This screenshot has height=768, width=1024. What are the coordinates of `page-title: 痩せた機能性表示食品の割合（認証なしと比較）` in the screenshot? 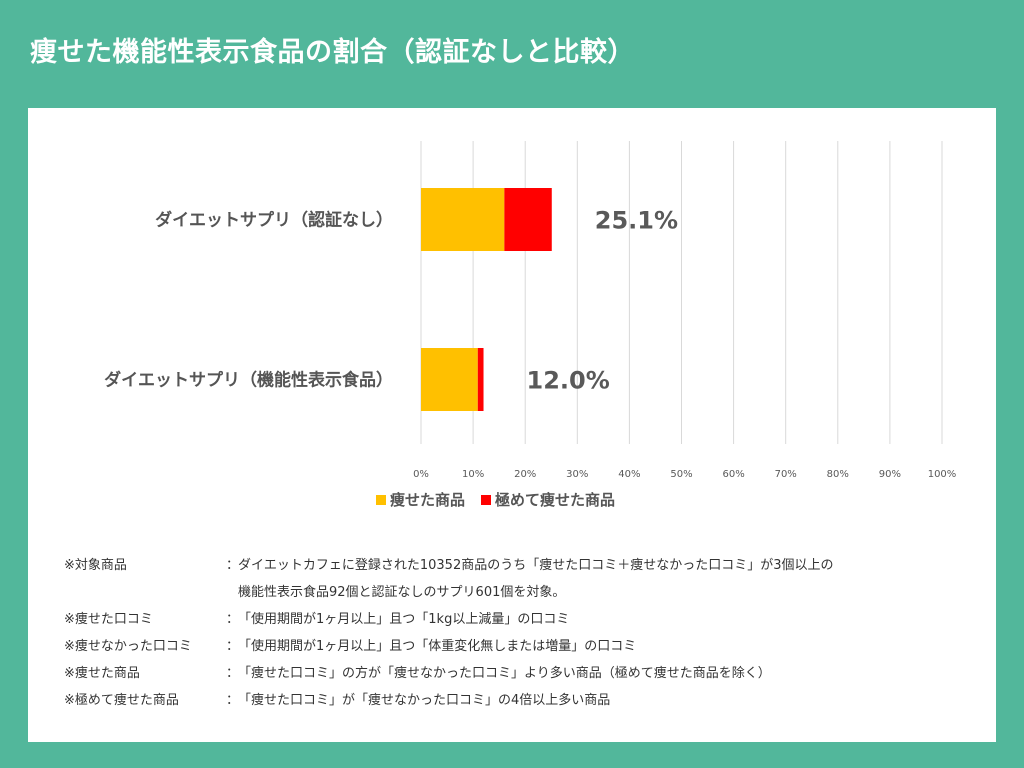 It's located at (332, 52).